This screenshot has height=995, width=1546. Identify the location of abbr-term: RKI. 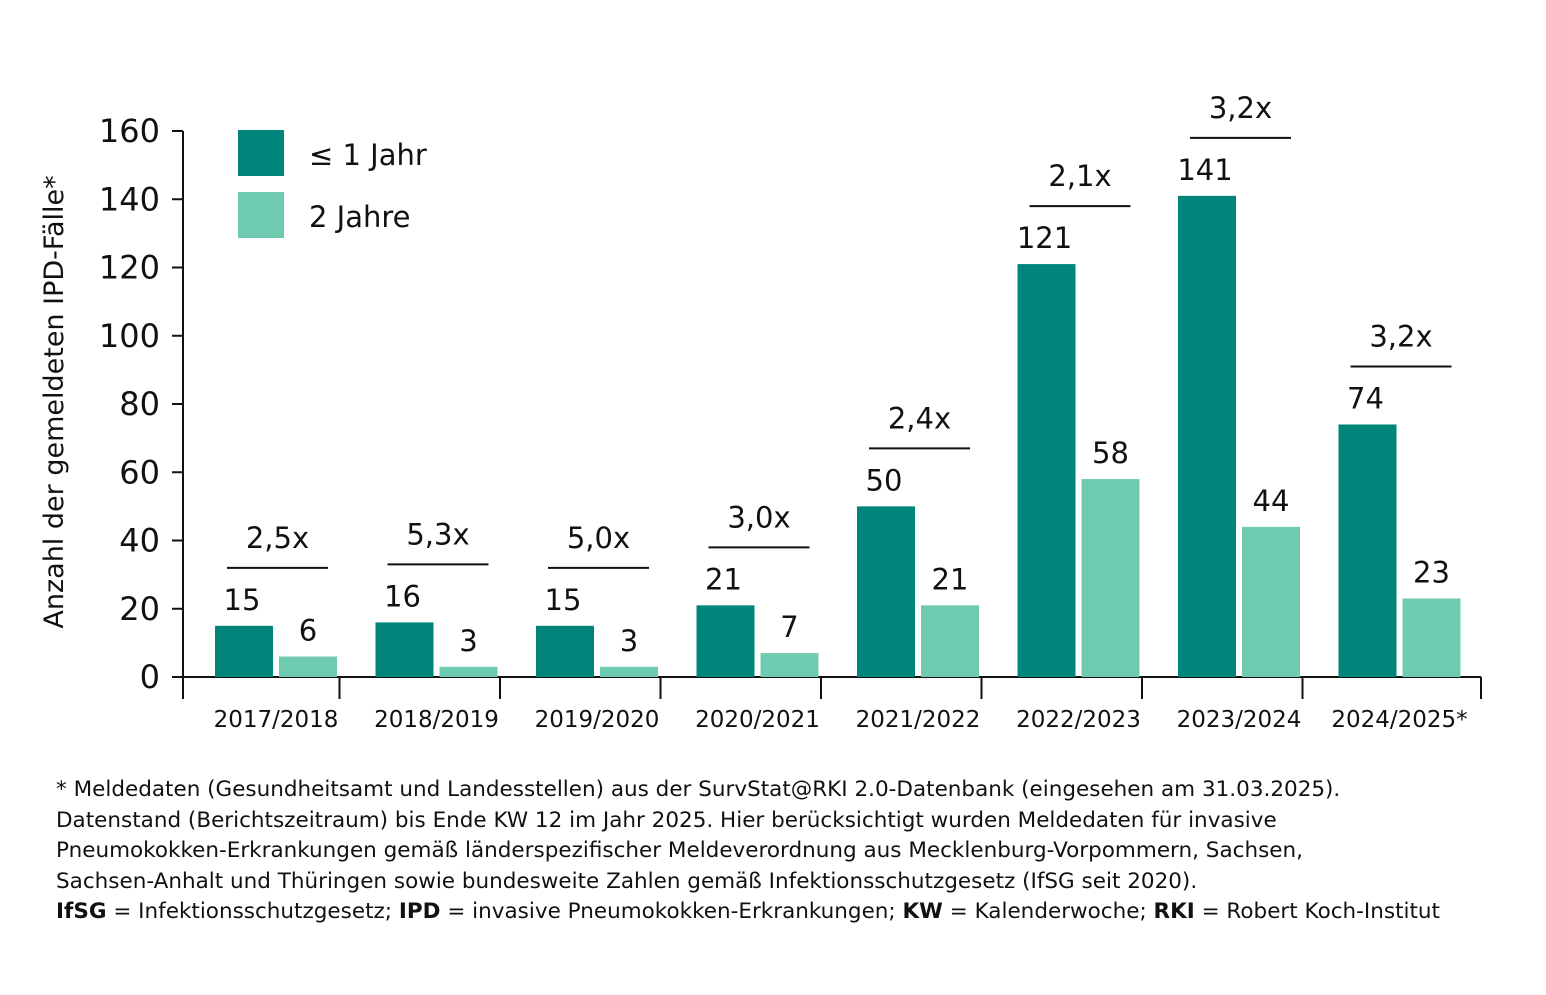
(1174, 911).